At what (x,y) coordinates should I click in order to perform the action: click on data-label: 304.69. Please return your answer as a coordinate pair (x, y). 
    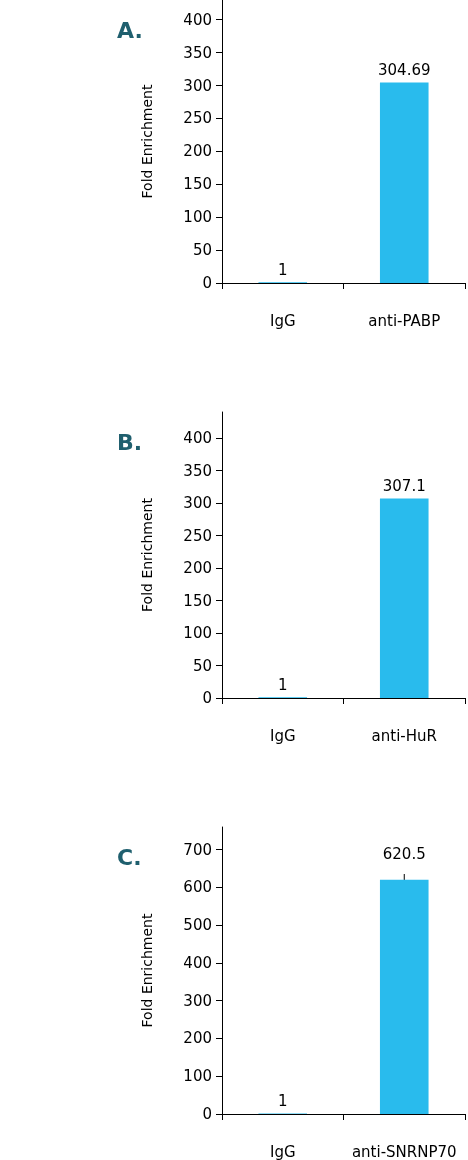
    Looking at the image, I should click on (404, 69).